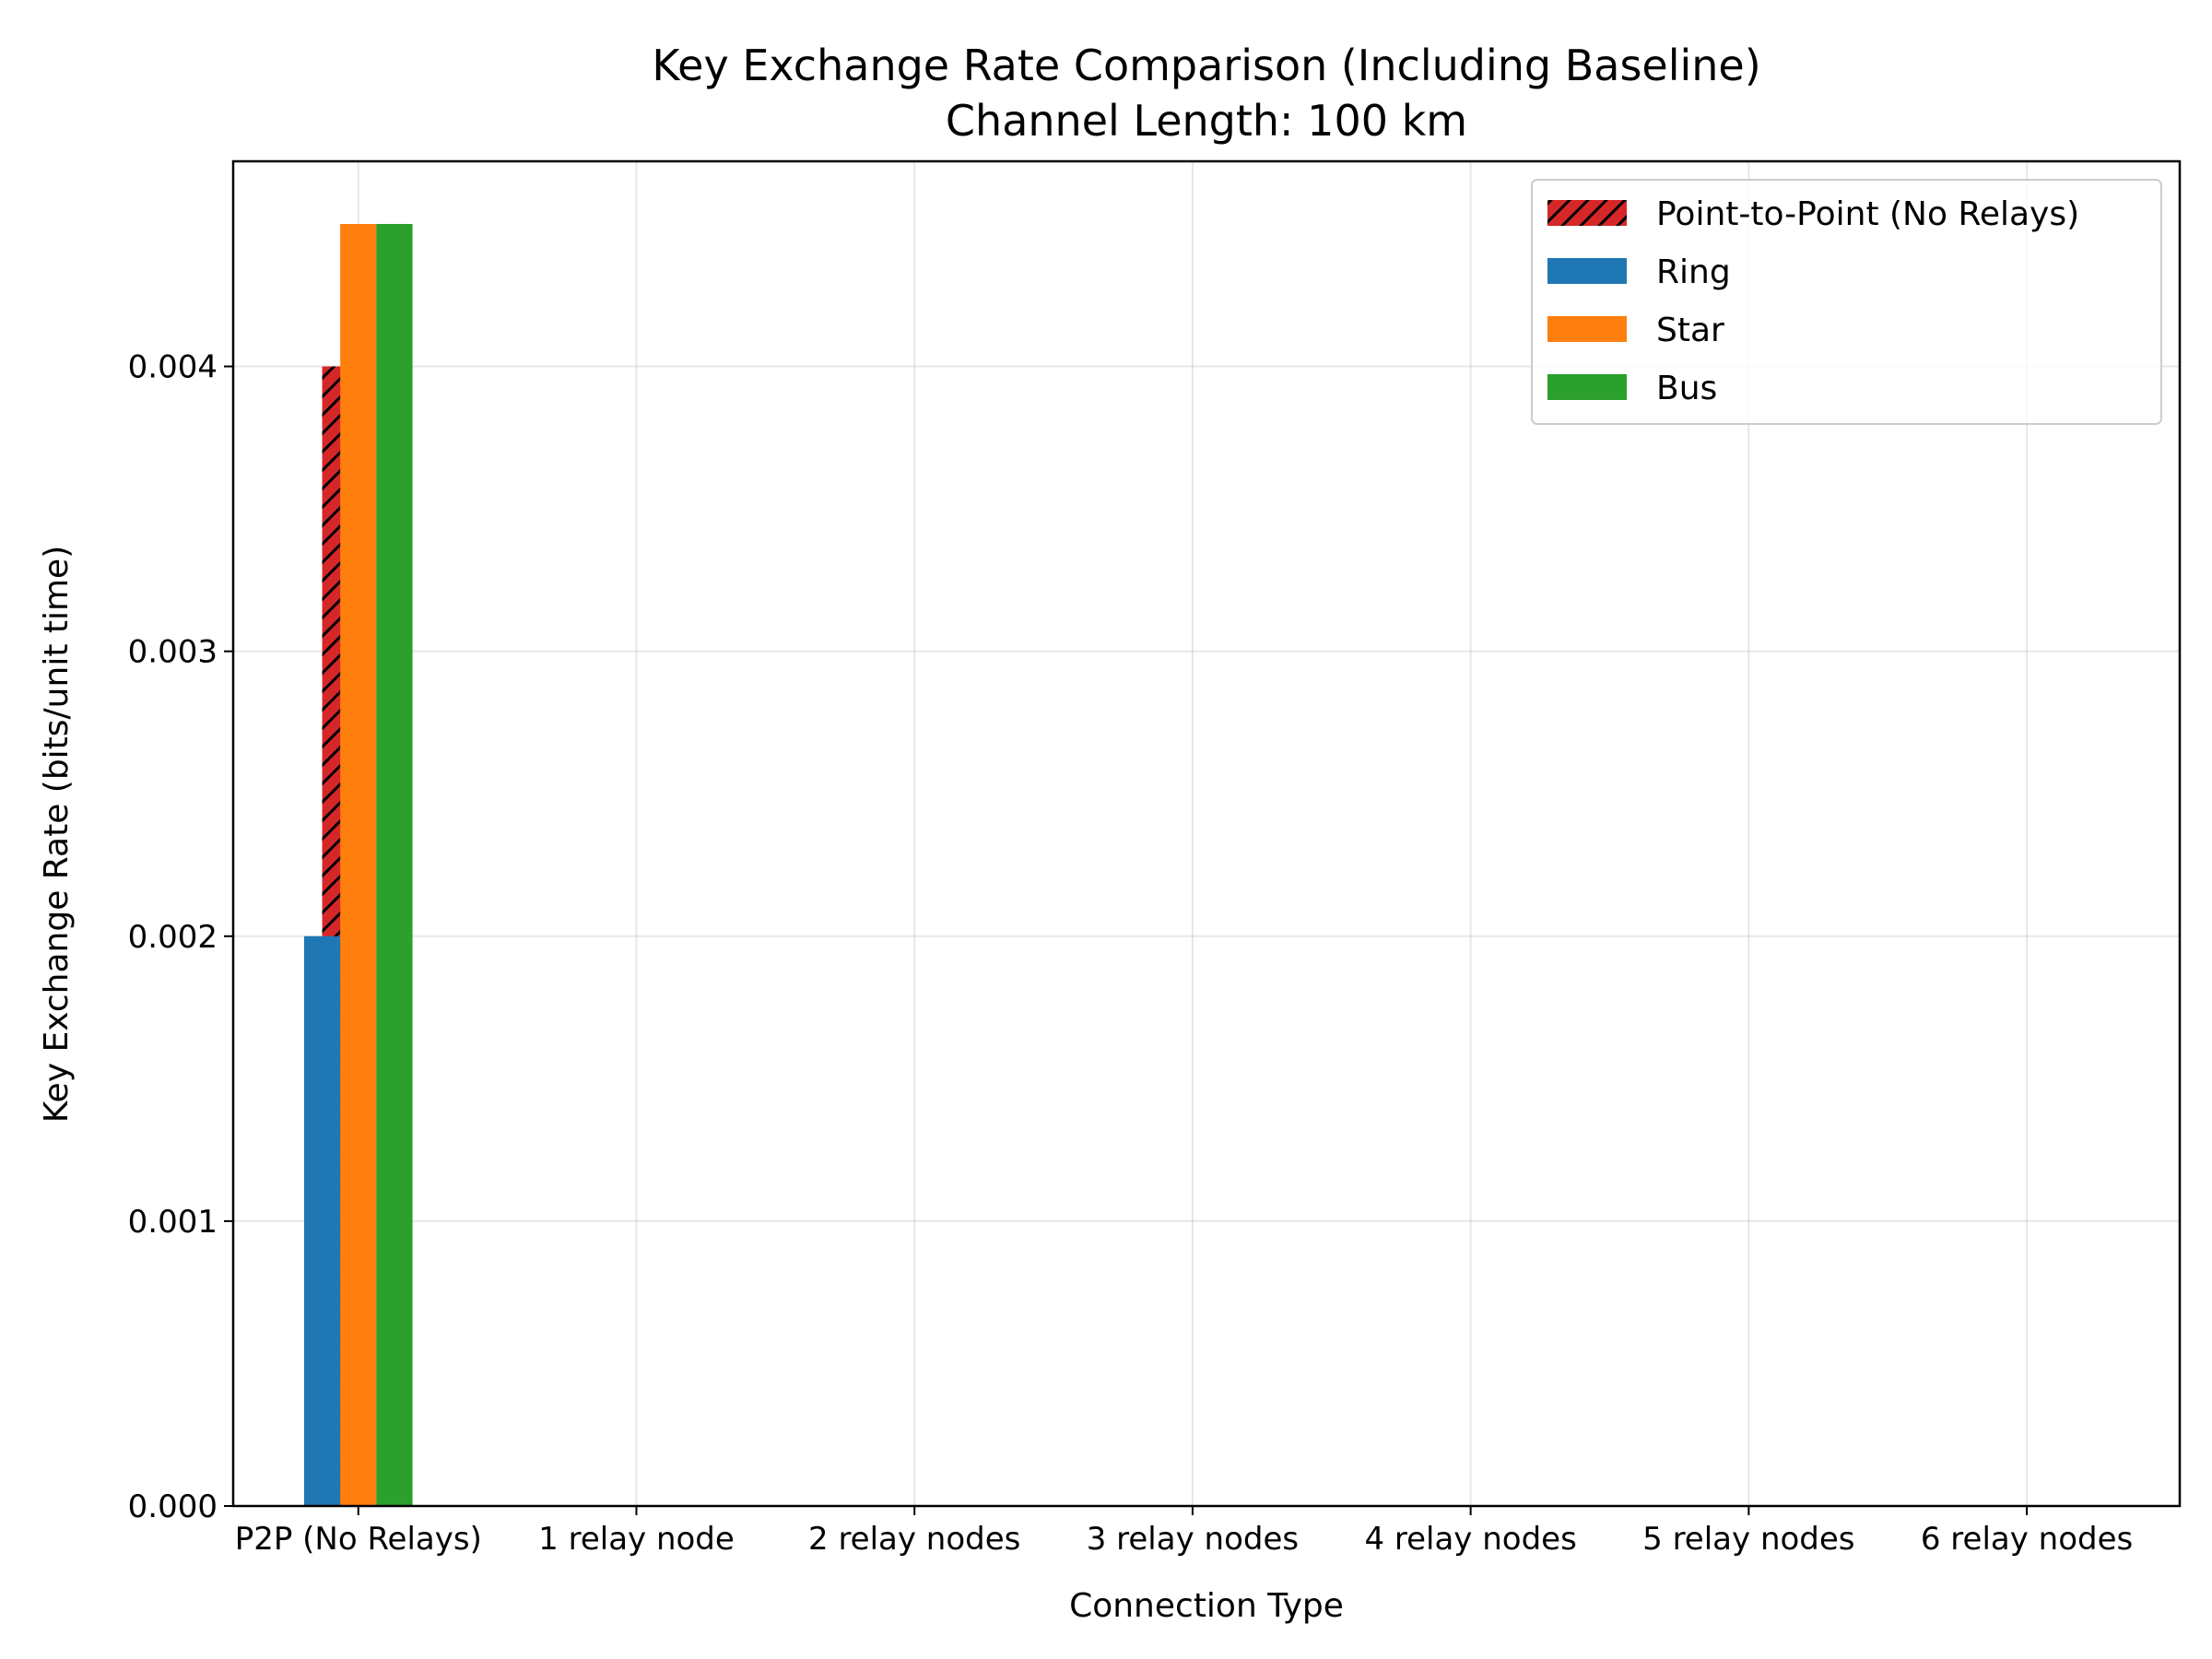  Describe the element at coordinates (1587, 213) in the screenshot. I see `legend-swatch-hatch` at that location.